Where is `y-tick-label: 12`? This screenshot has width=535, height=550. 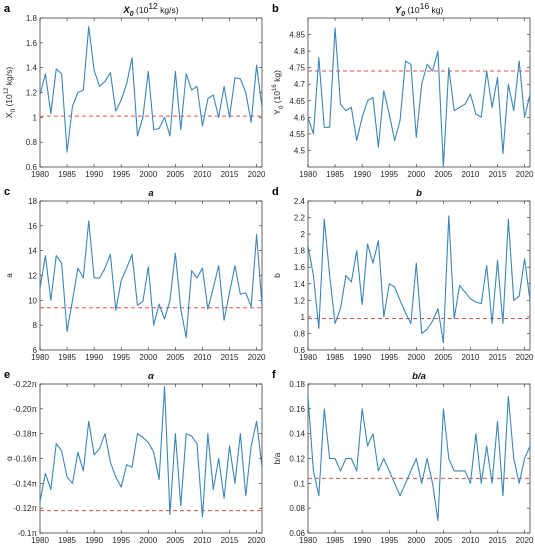 y-tick-label: 12 is located at coordinates (32, 276).